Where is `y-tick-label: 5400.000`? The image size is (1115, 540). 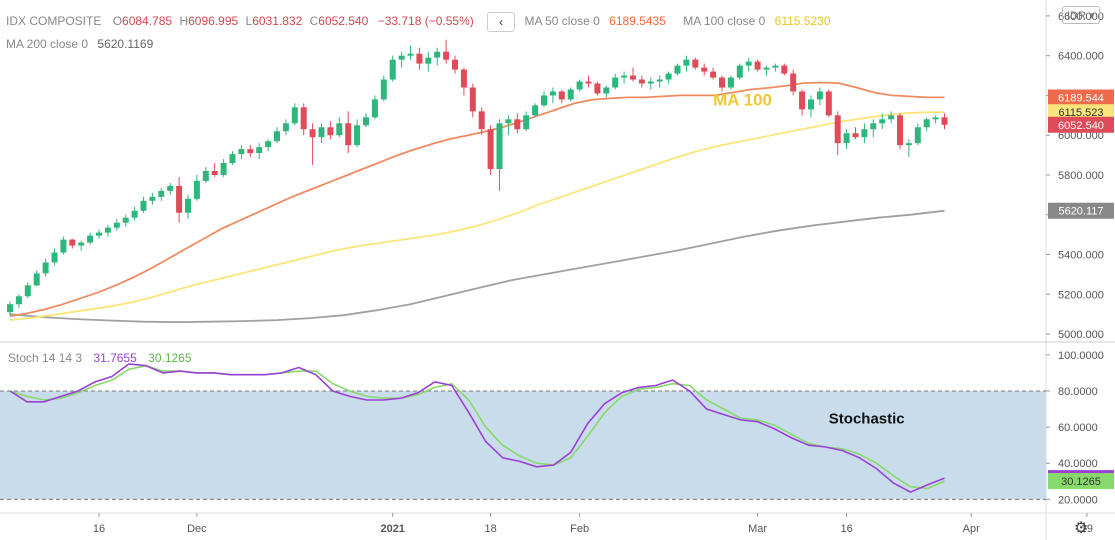 y-tick-label: 5400.000 is located at coordinates (1081, 256).